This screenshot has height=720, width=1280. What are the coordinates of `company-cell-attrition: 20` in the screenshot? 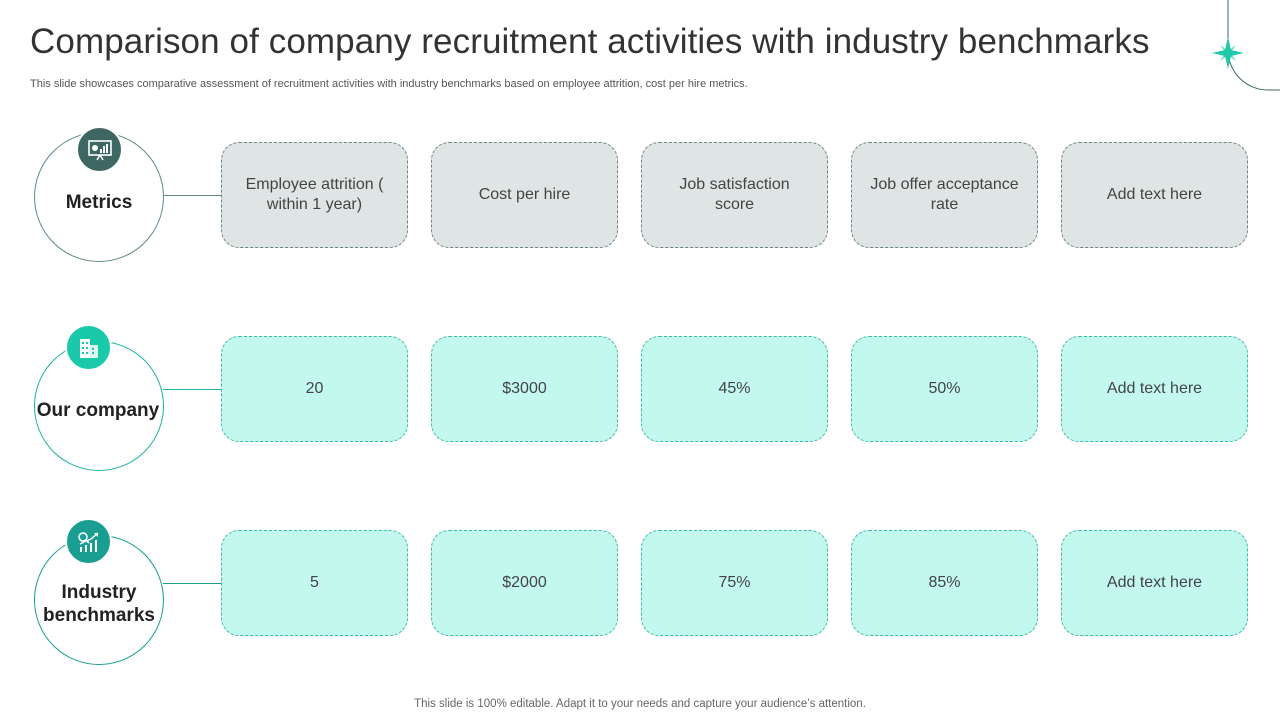 It's located at (314, 389).